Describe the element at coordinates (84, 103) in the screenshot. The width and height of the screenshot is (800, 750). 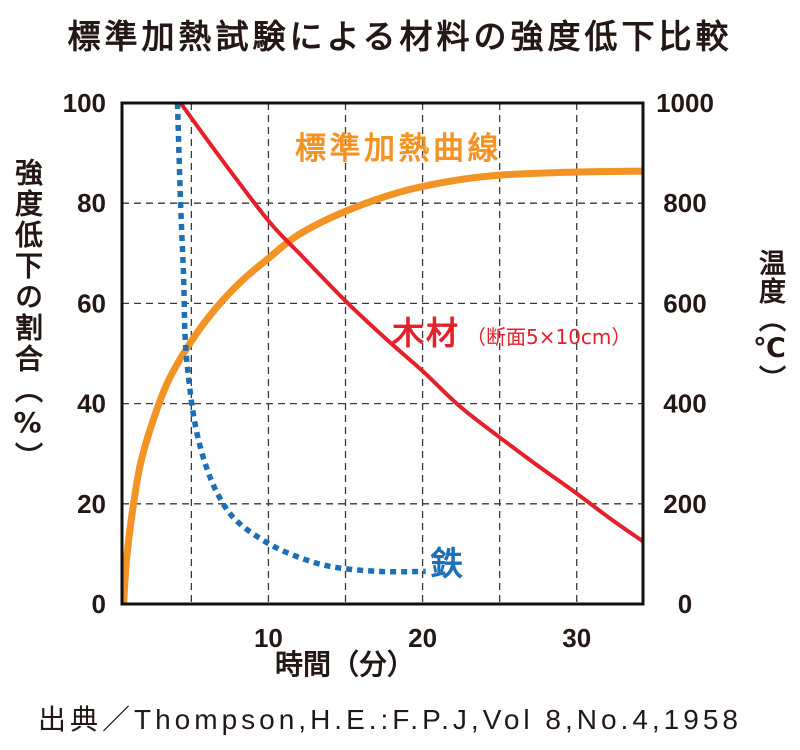
I see `y-tick-label-100: 100` at that location.